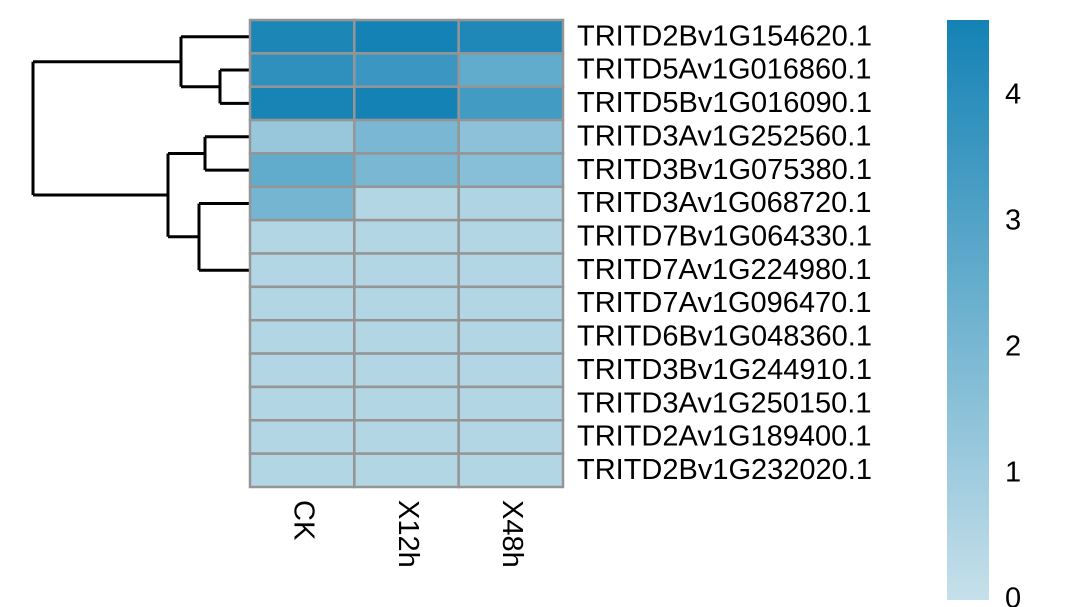  I want to click on colorbar-tick-label: 3, so click(1013, 220).